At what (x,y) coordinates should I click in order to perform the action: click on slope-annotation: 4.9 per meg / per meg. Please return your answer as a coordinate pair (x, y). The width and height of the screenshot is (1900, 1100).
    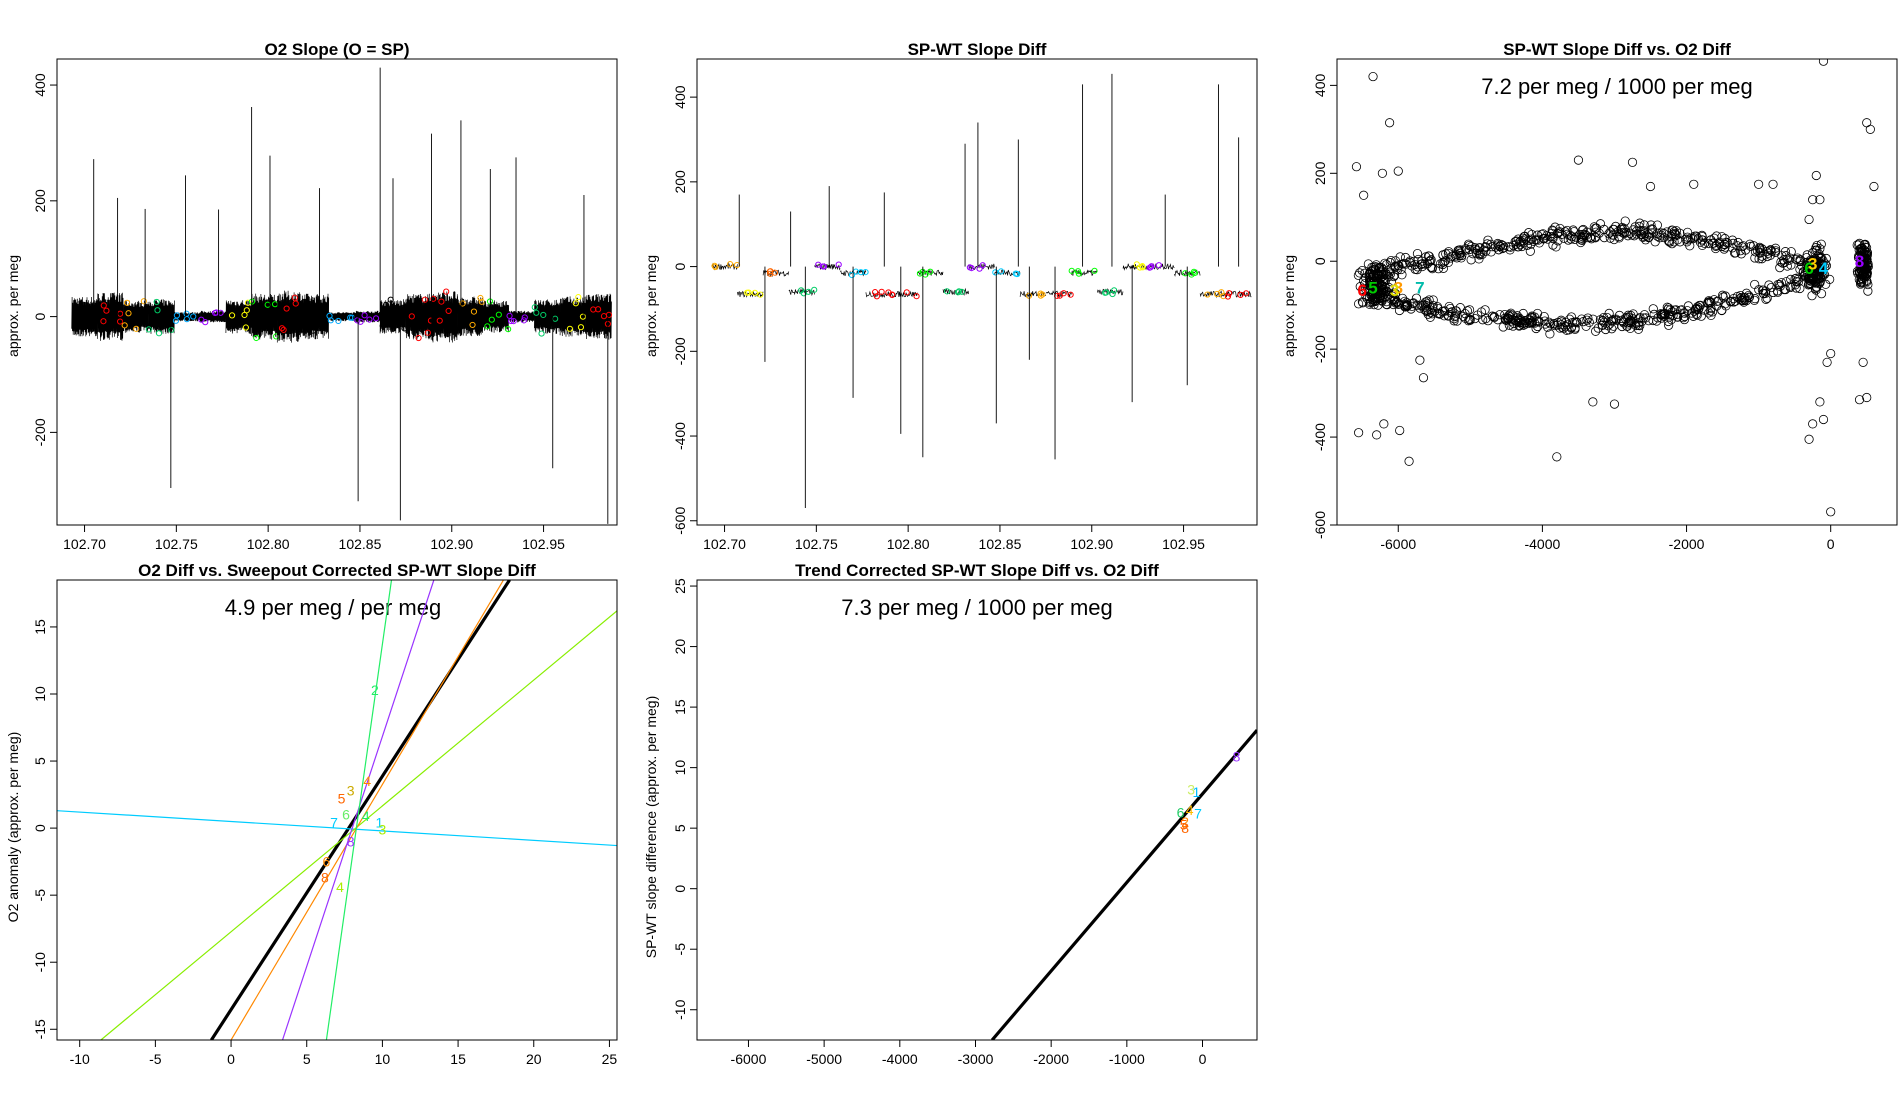
    Looking at the image, I should click on (333, 607).